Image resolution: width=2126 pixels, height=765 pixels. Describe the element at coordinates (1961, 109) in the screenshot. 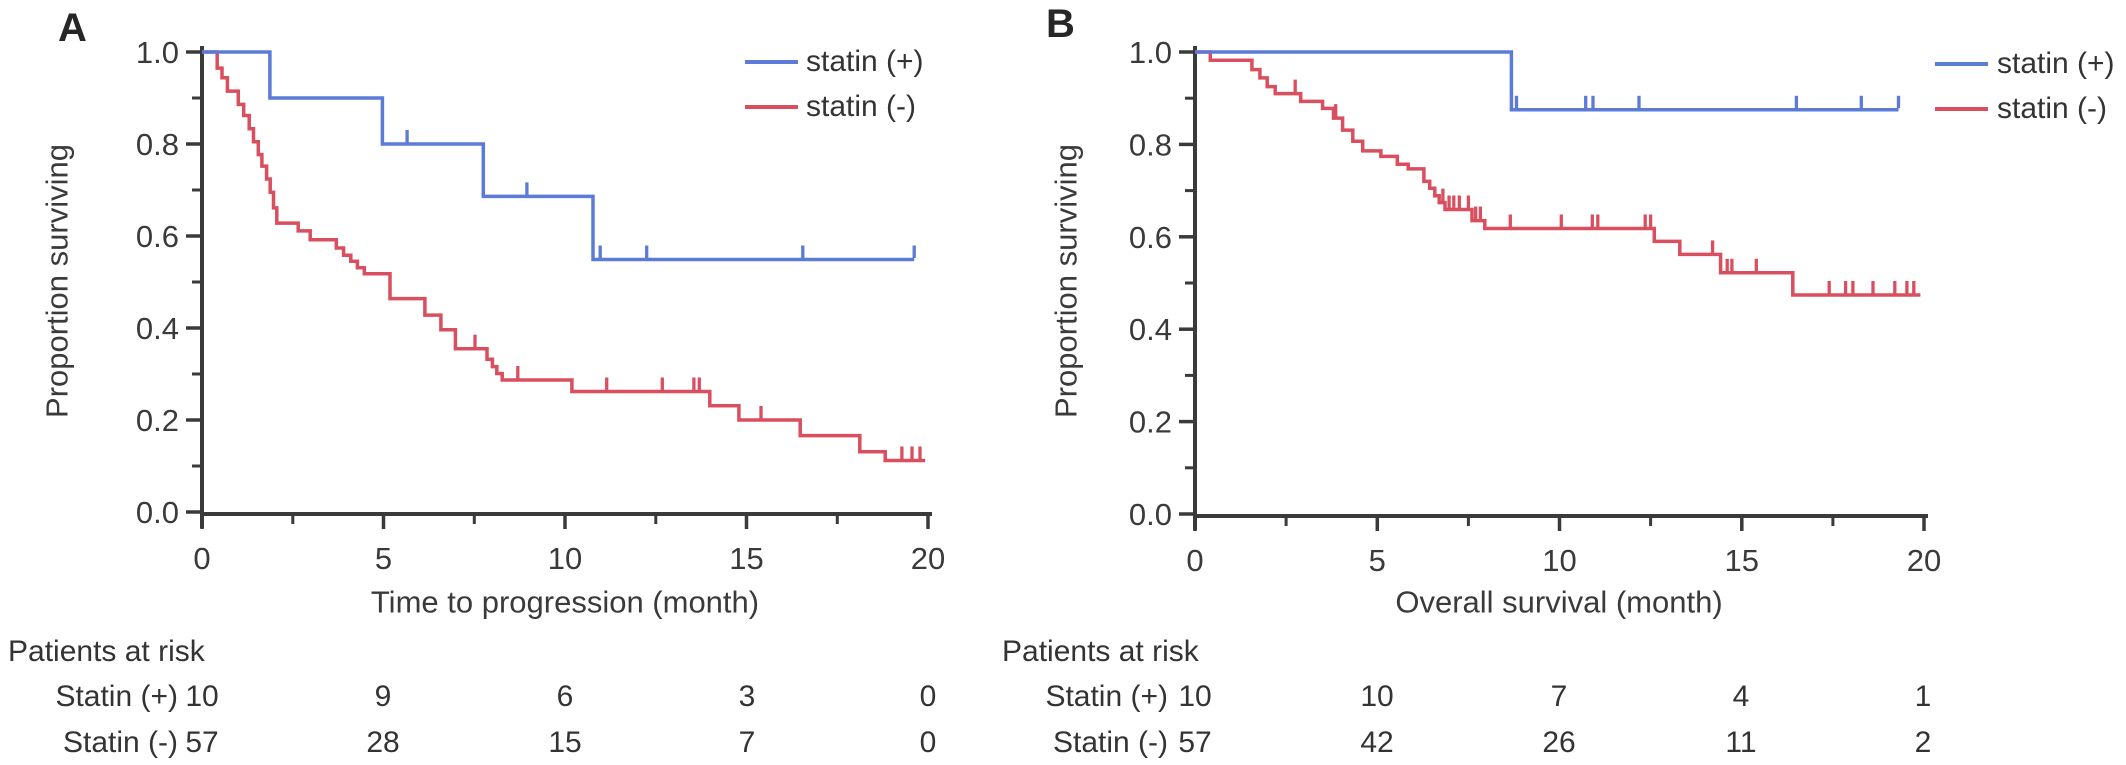

I see `panel-b-legend-line-statin-minus` at that location.